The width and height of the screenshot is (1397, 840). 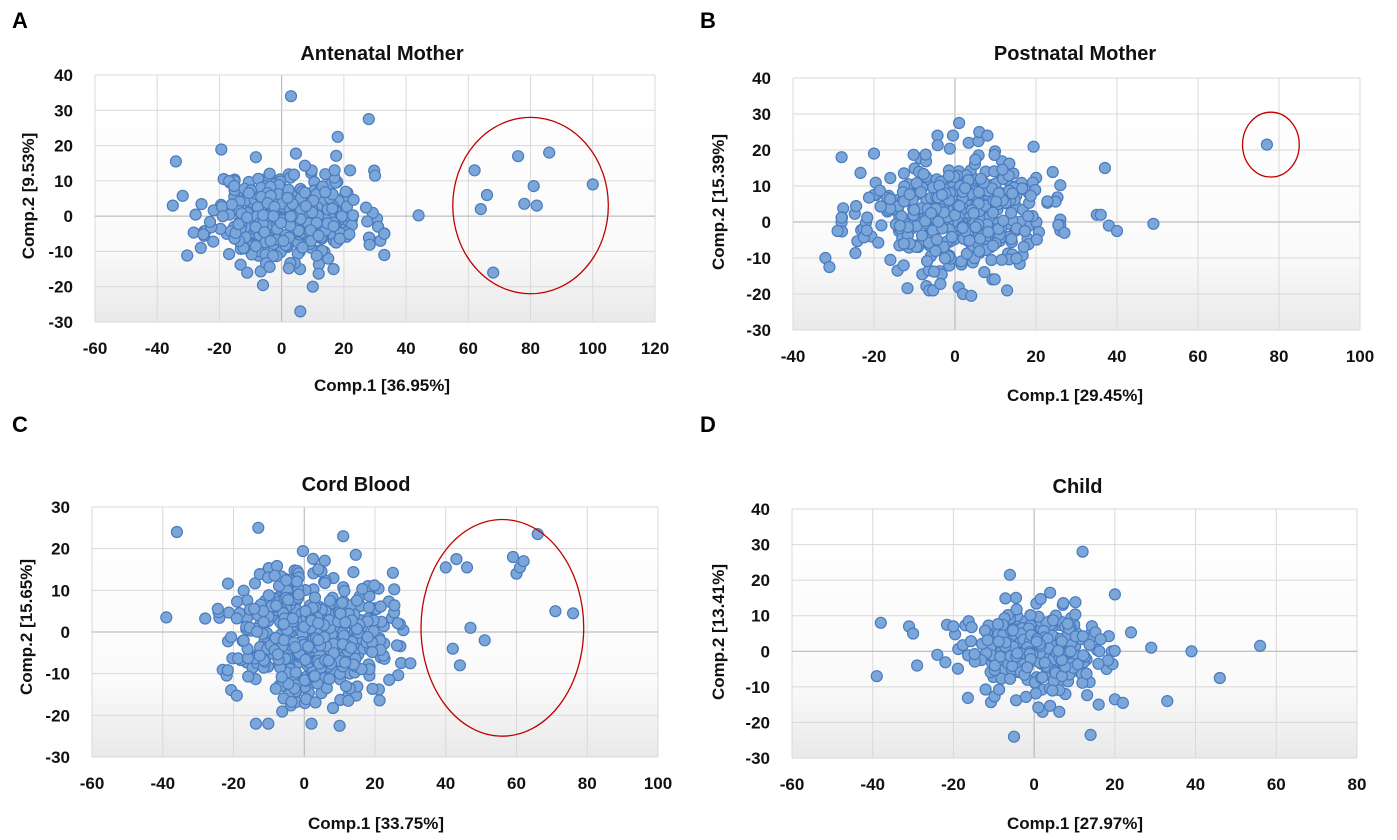 I want to click on panel-letter: A, so click(x=20, y=20).